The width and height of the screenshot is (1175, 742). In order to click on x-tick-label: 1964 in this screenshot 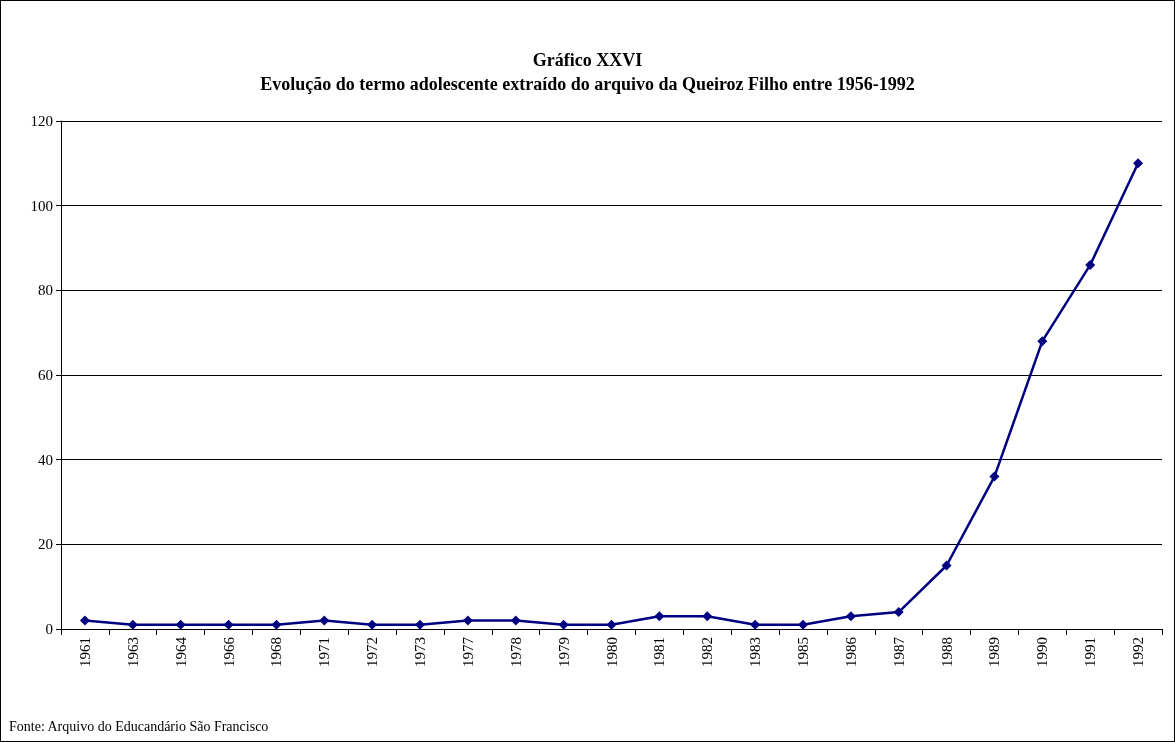, I will do `click(180, 651)`.